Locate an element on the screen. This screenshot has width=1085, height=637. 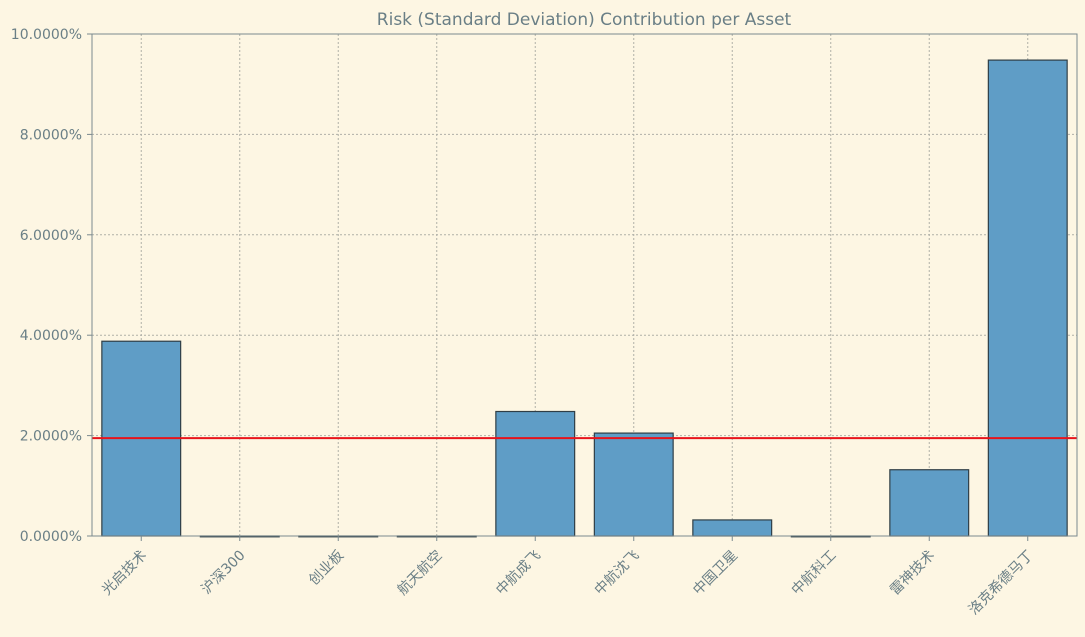
x-tick-label: 光启技术 is located at coordinates (124, 573).